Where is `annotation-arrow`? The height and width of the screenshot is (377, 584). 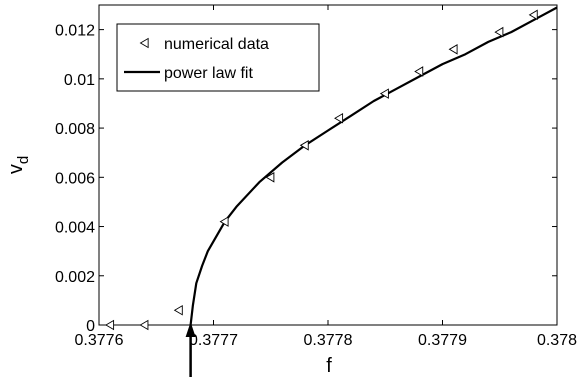
annotation-arrow is located at coordinates (190, 349).